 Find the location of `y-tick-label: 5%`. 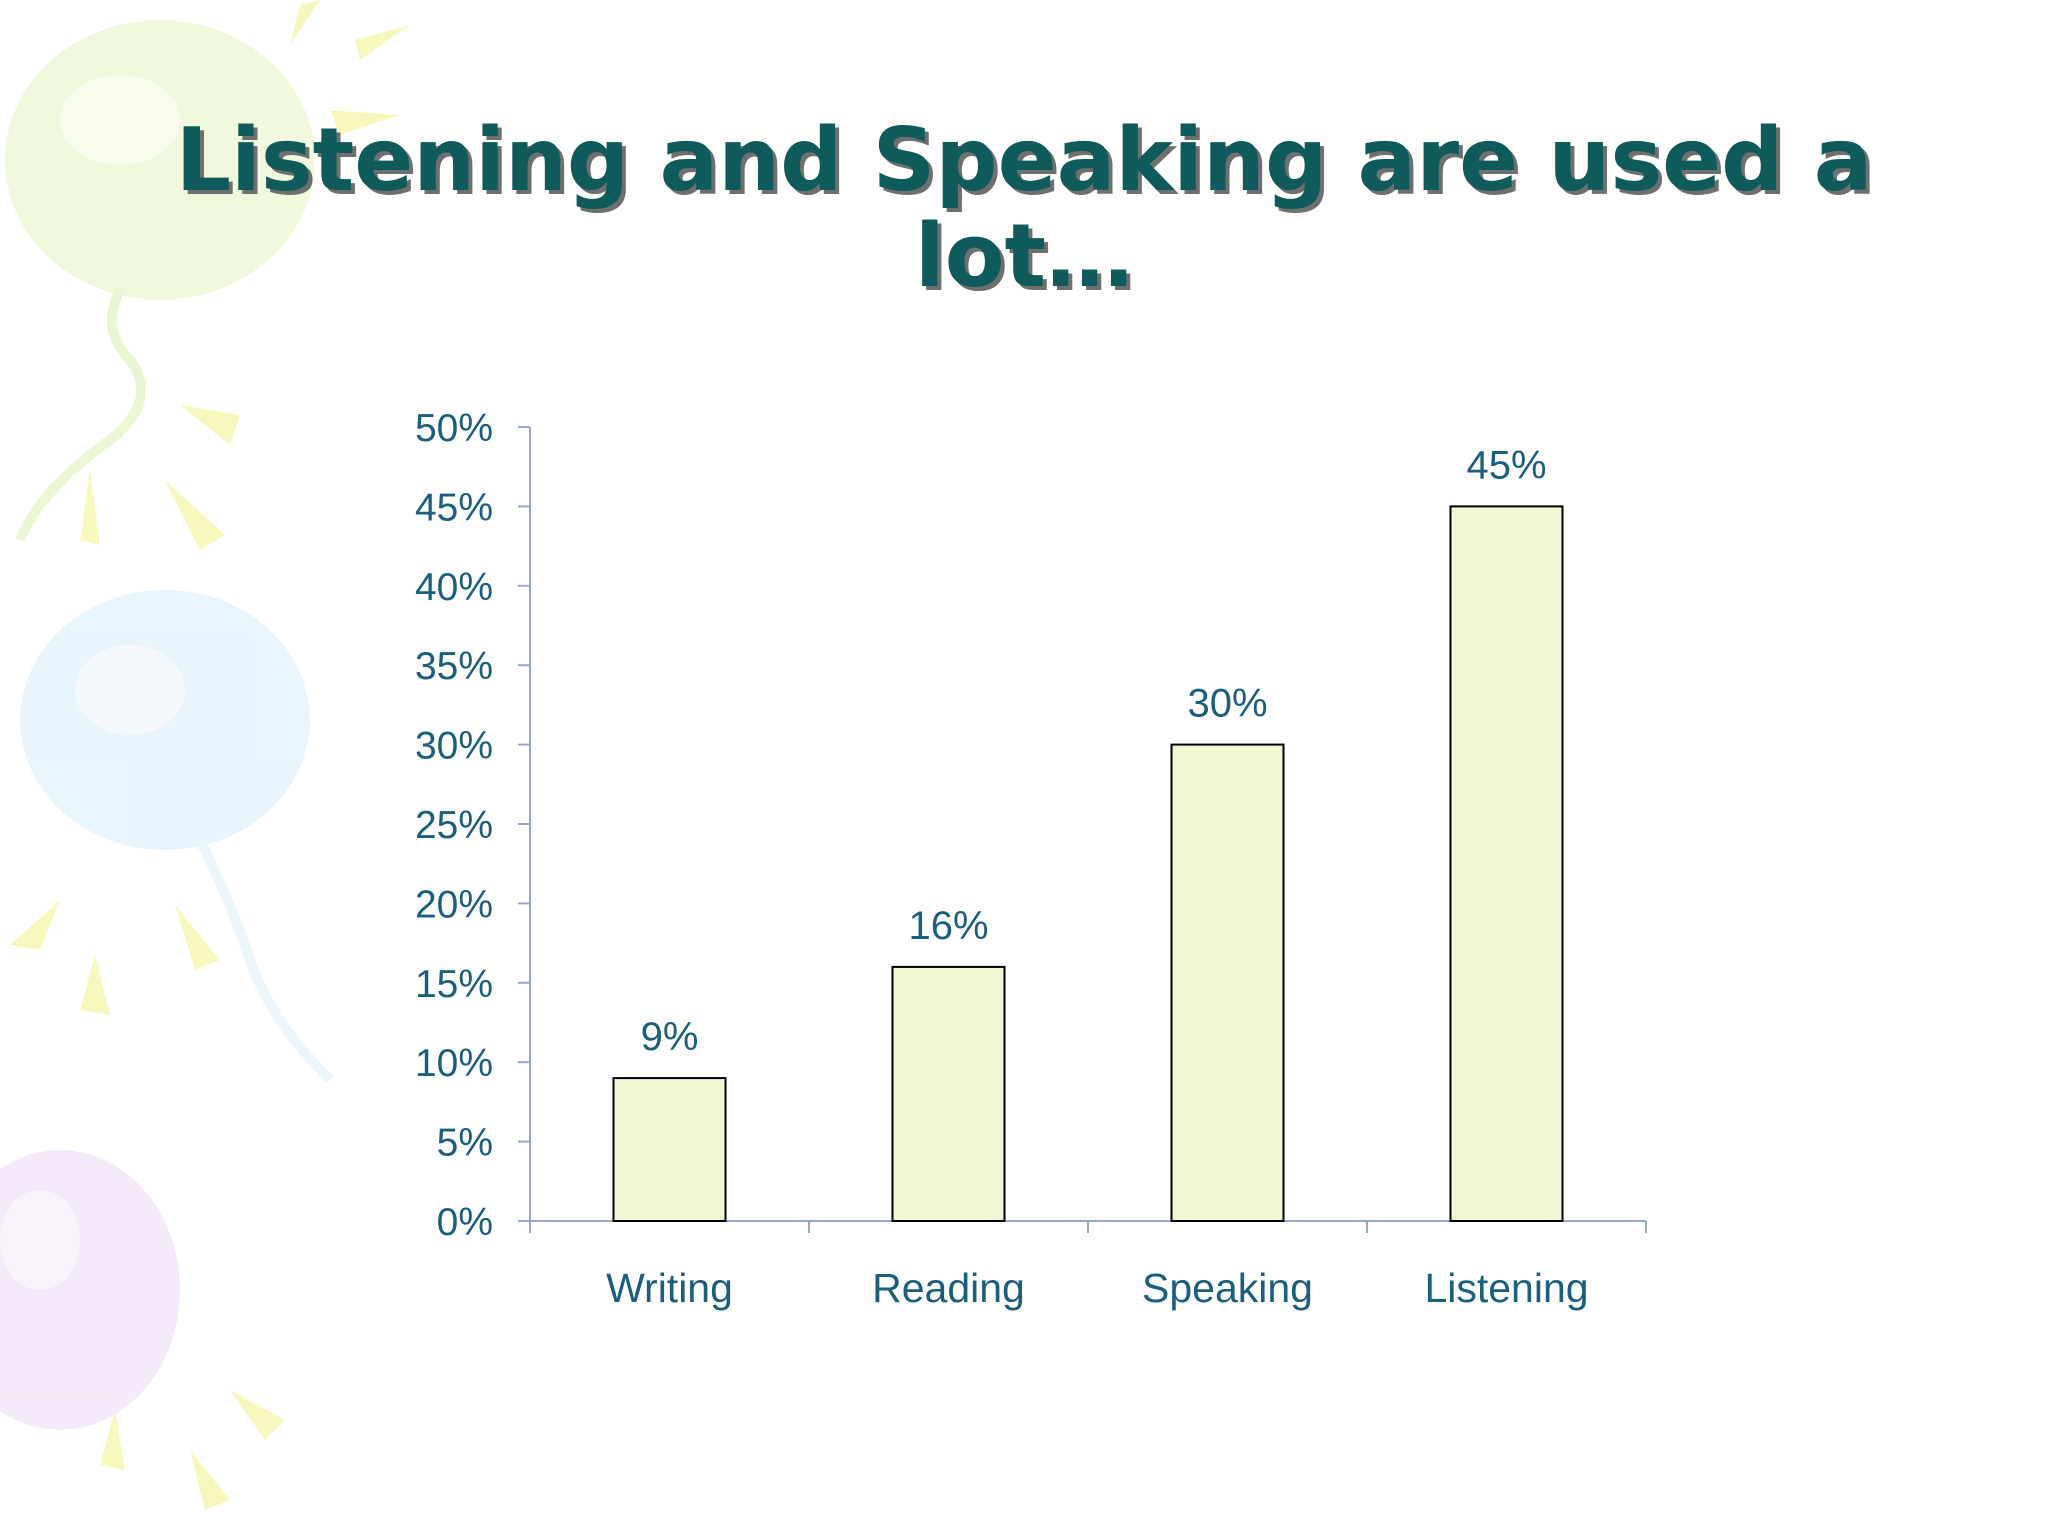

y-tick-label: 5% is located at coordinates (465, 1143).